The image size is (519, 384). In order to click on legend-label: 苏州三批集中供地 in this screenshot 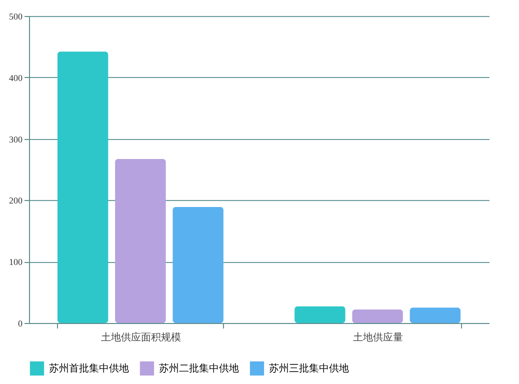, I will do `click(309, 368)`.